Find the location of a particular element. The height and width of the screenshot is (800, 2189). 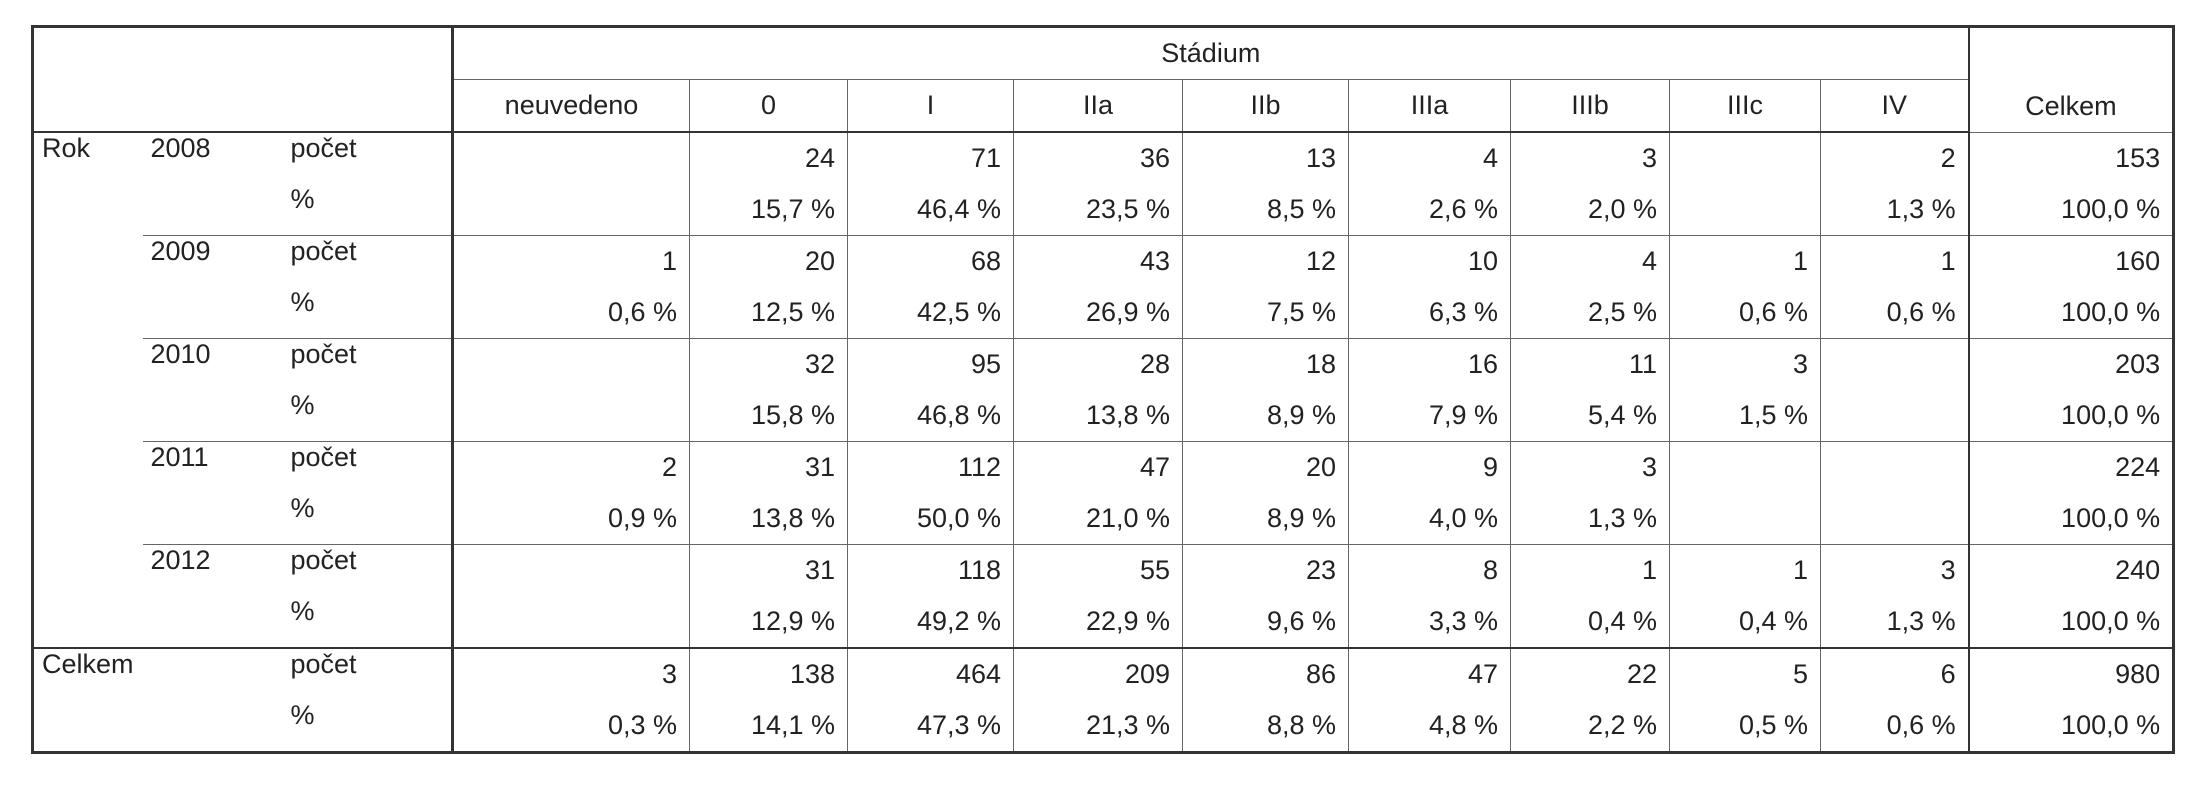

count-cell: 23 is located at coordinates (1265, 570).